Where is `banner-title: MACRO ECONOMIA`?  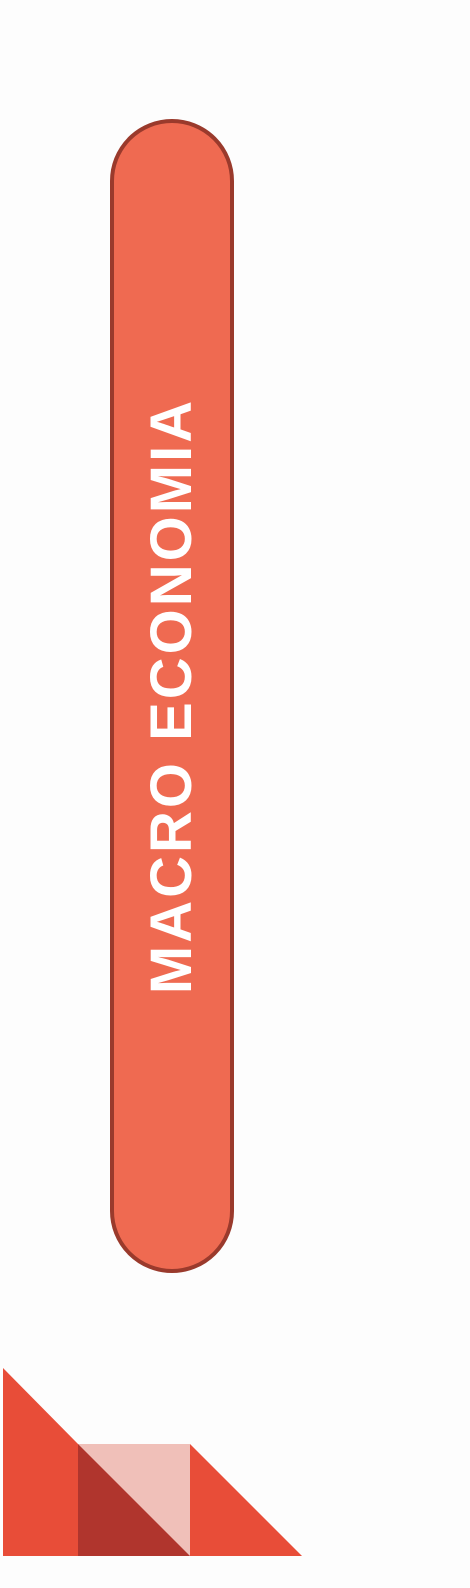 banner-title: MACRO ECONOMIA is located at coordinates (171, 696).